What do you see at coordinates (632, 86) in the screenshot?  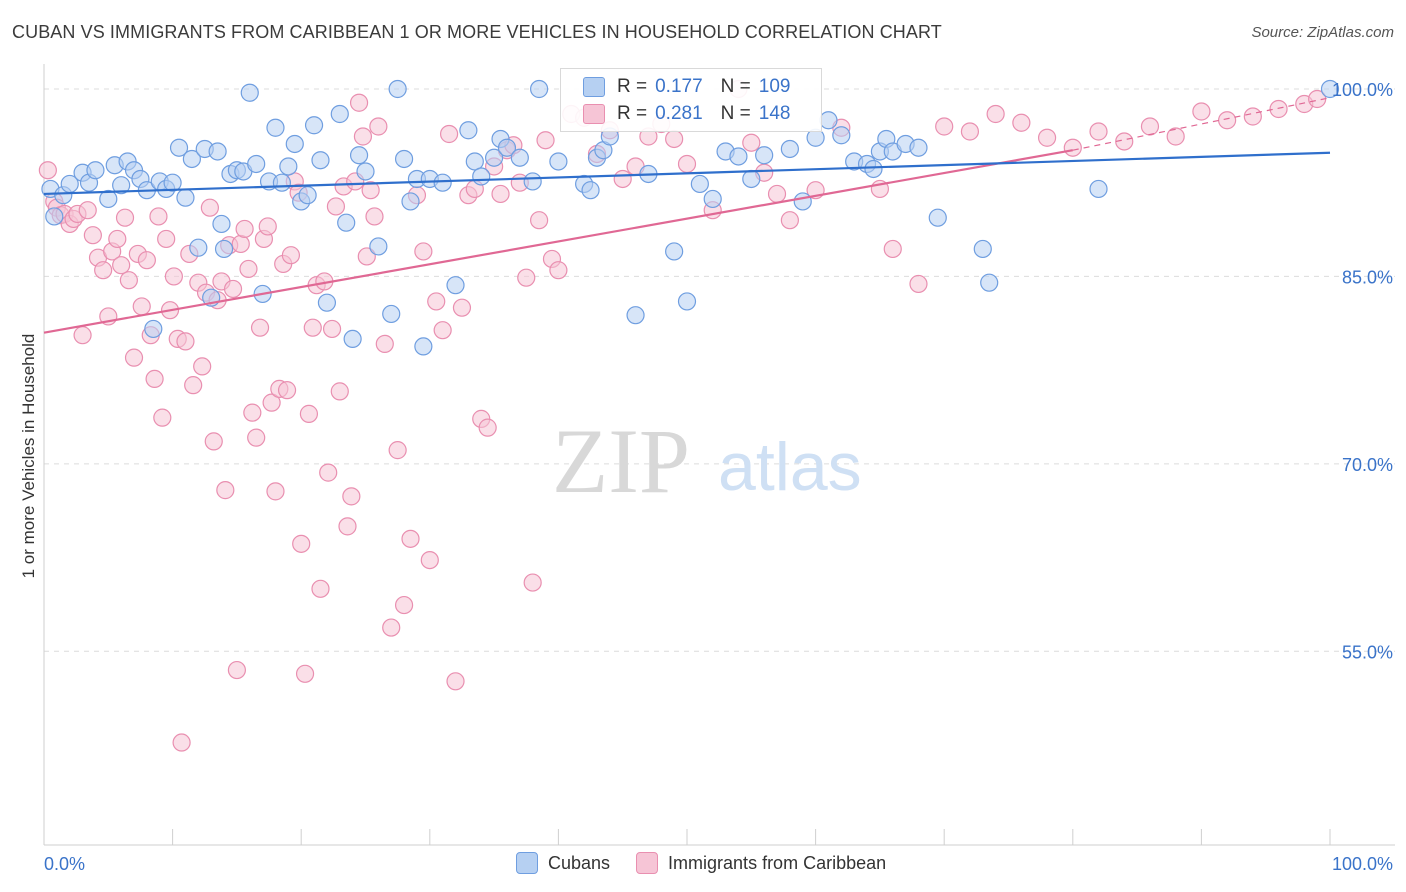 I see `legend-r-label: R =` at bounding box center [632, 86].